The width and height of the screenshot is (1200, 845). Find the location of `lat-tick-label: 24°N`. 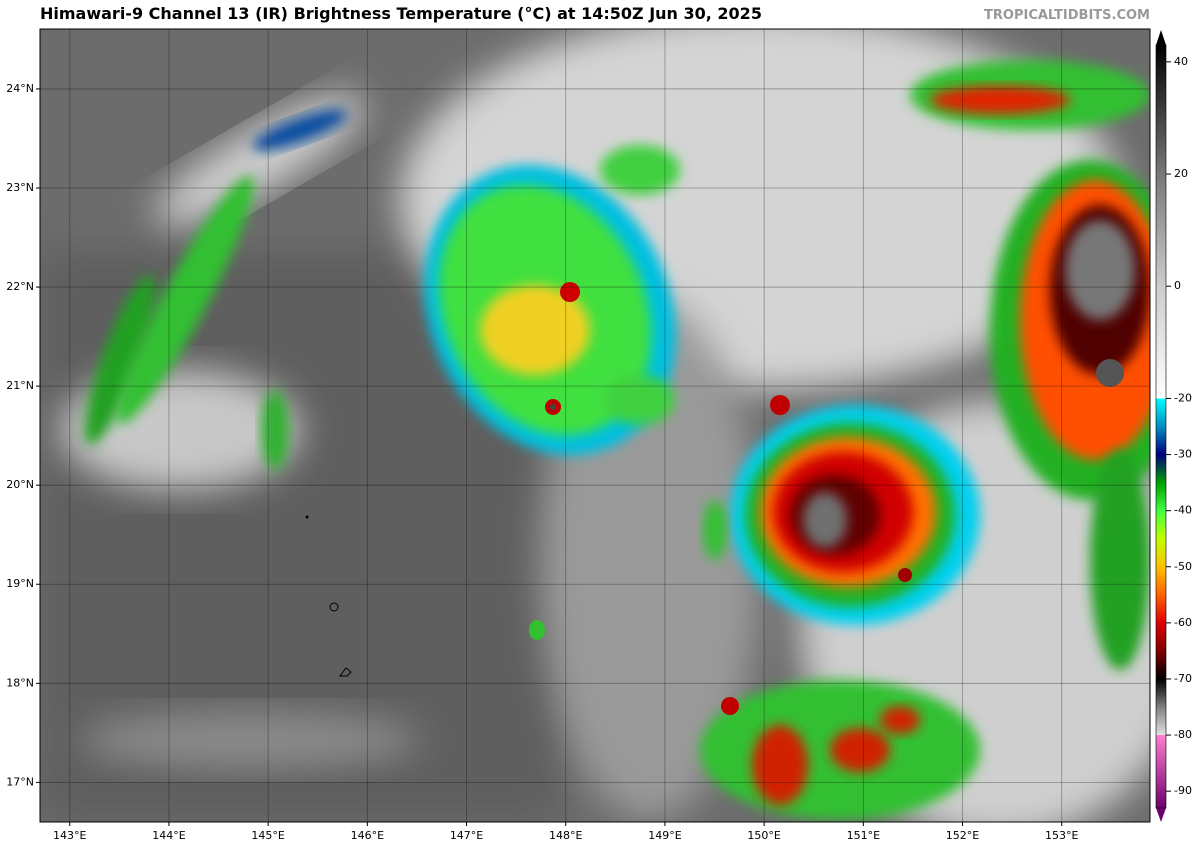

lat-tick-label: 24°N is located at coordinates (20, 88).